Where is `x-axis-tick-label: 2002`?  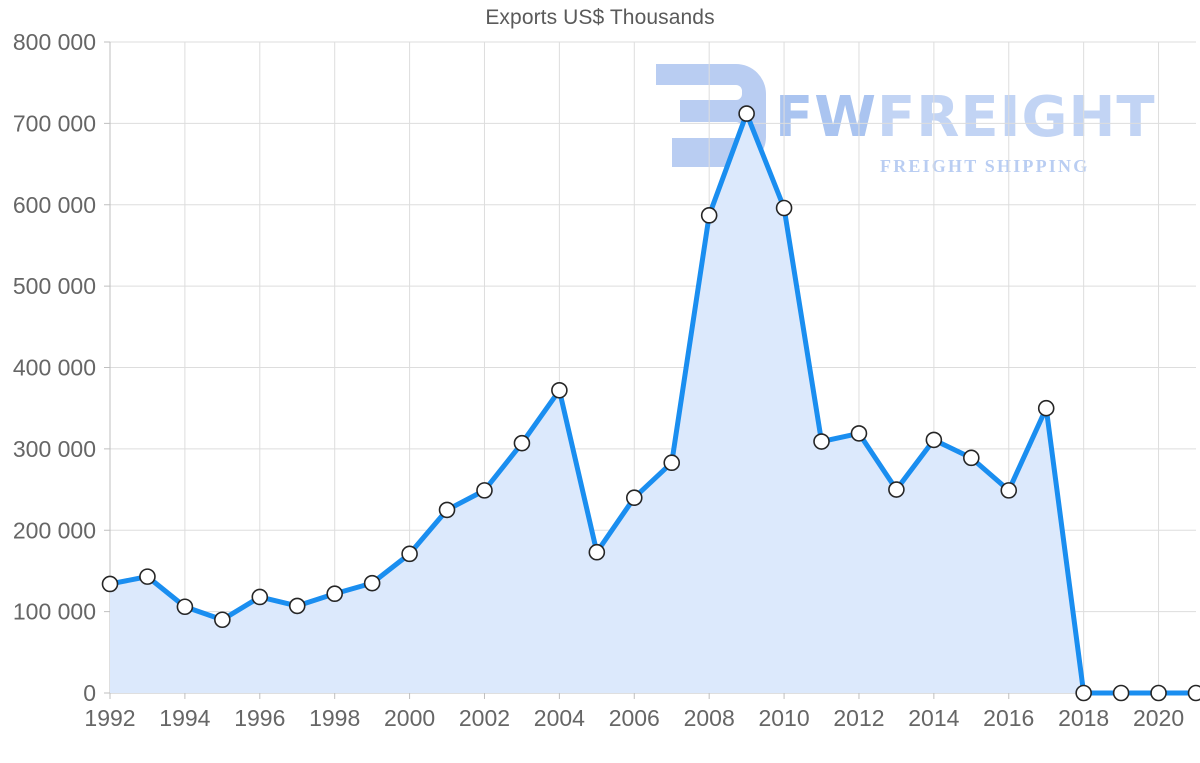 x-axis-tick-label: 2002 is located at coordinates (484, 718).